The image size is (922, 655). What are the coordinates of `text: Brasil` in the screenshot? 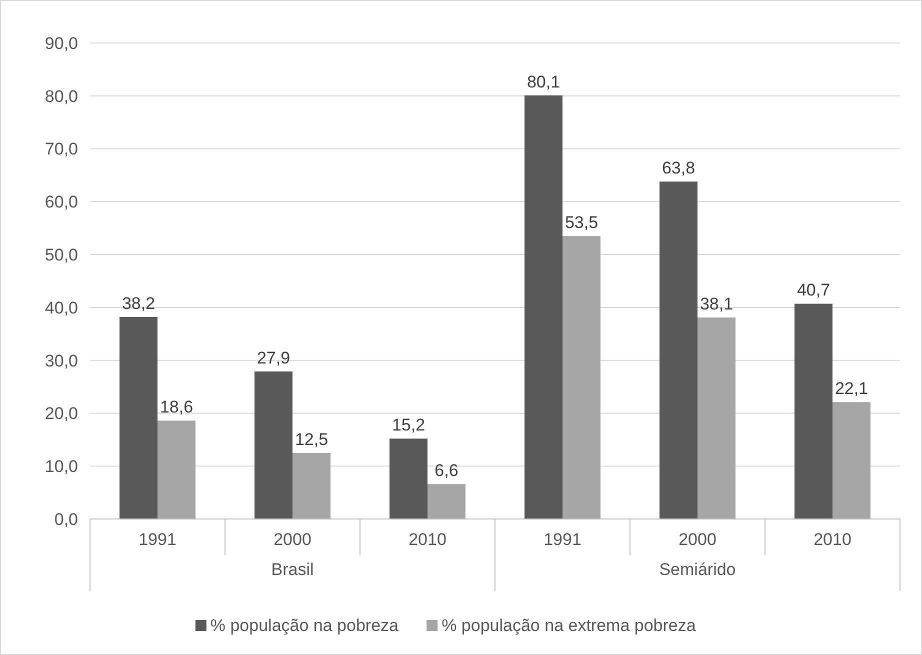 It's located at (292, 569).